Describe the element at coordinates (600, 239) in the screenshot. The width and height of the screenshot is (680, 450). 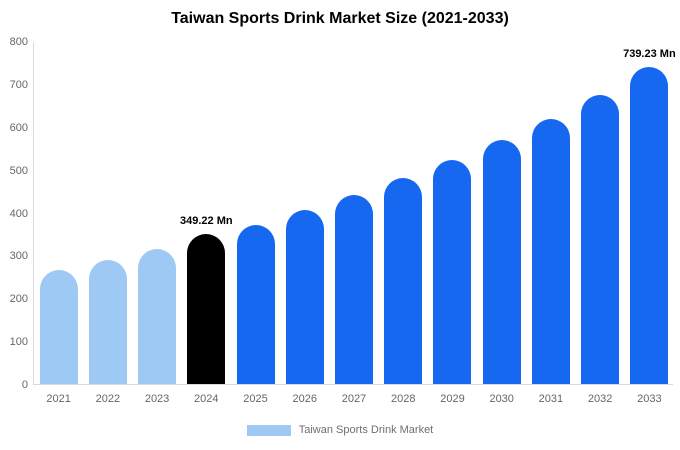
I see `bar-2032` at that location.